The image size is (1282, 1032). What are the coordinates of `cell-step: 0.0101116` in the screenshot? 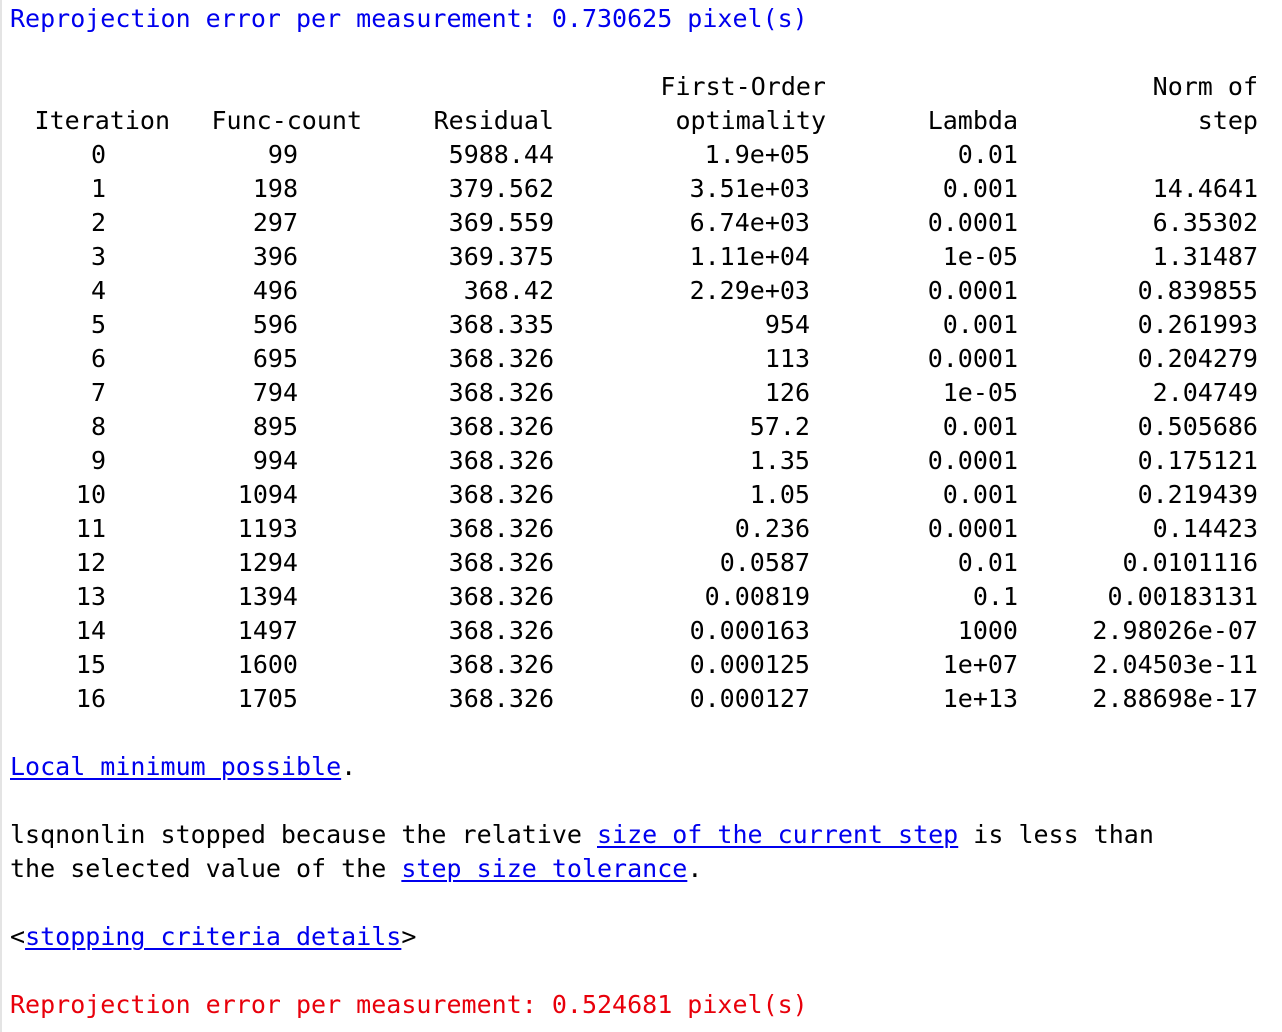 It's located at (1190, 562).